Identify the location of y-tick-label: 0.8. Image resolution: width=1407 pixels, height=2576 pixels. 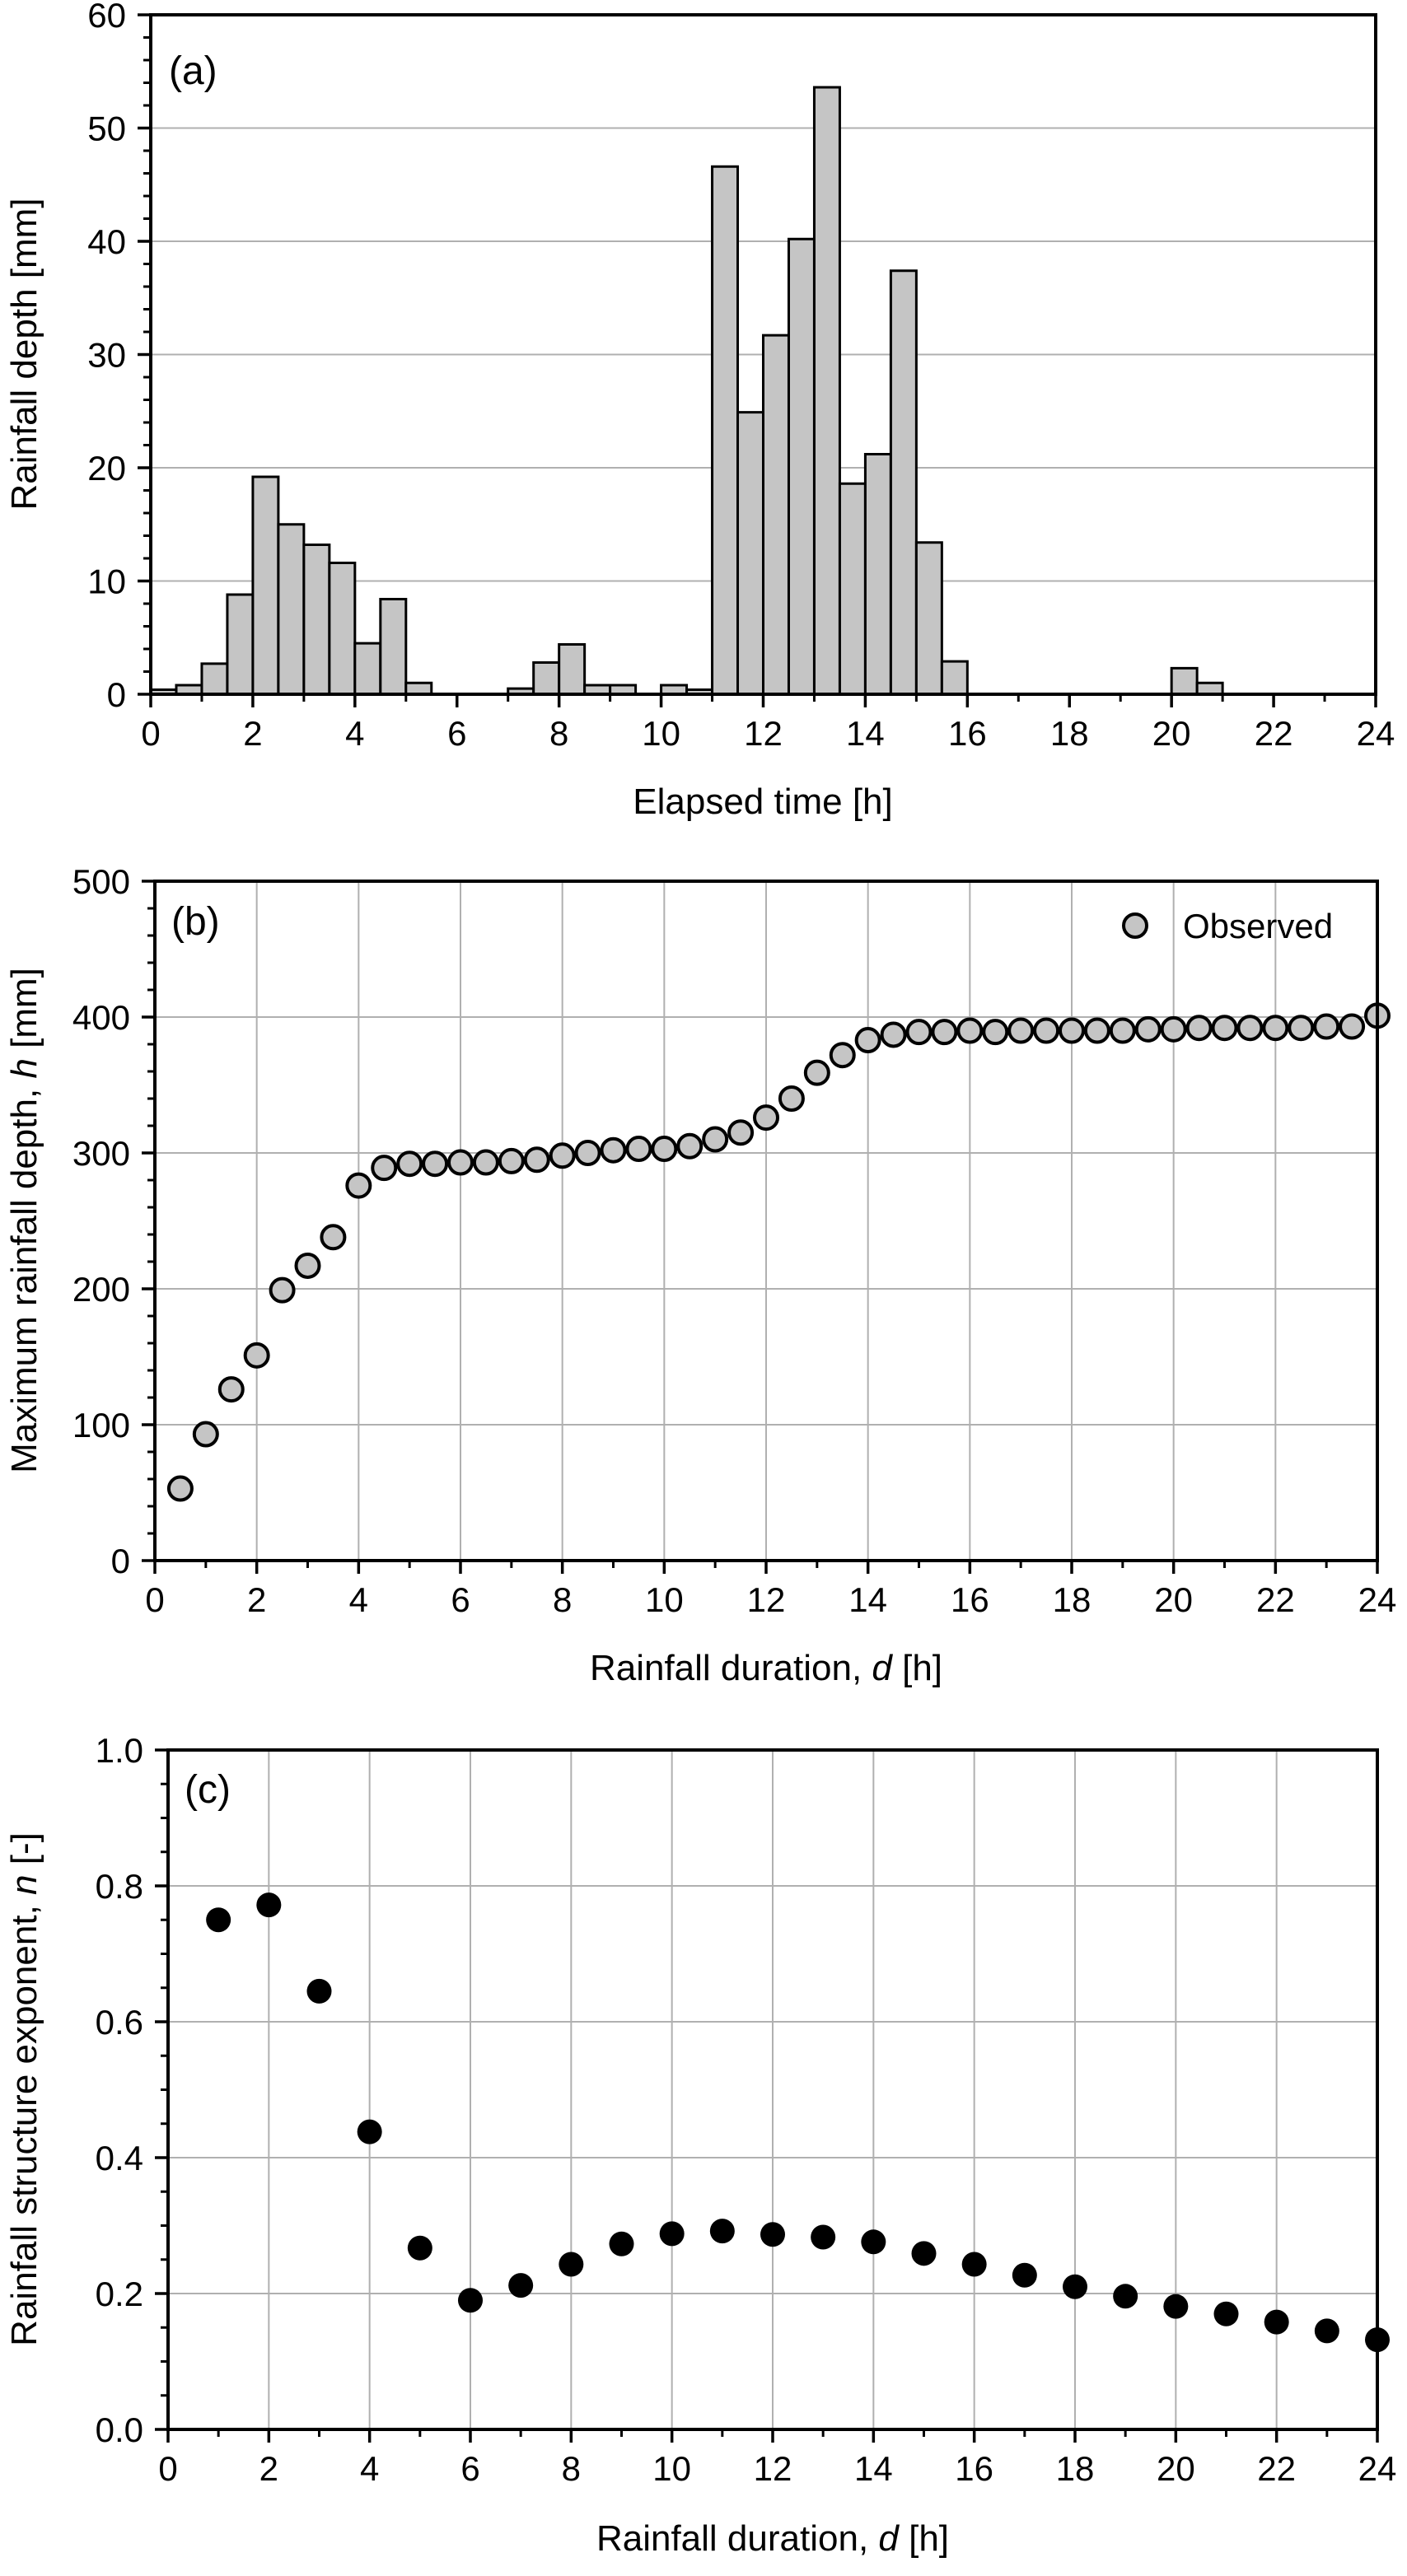
(119, 1886).